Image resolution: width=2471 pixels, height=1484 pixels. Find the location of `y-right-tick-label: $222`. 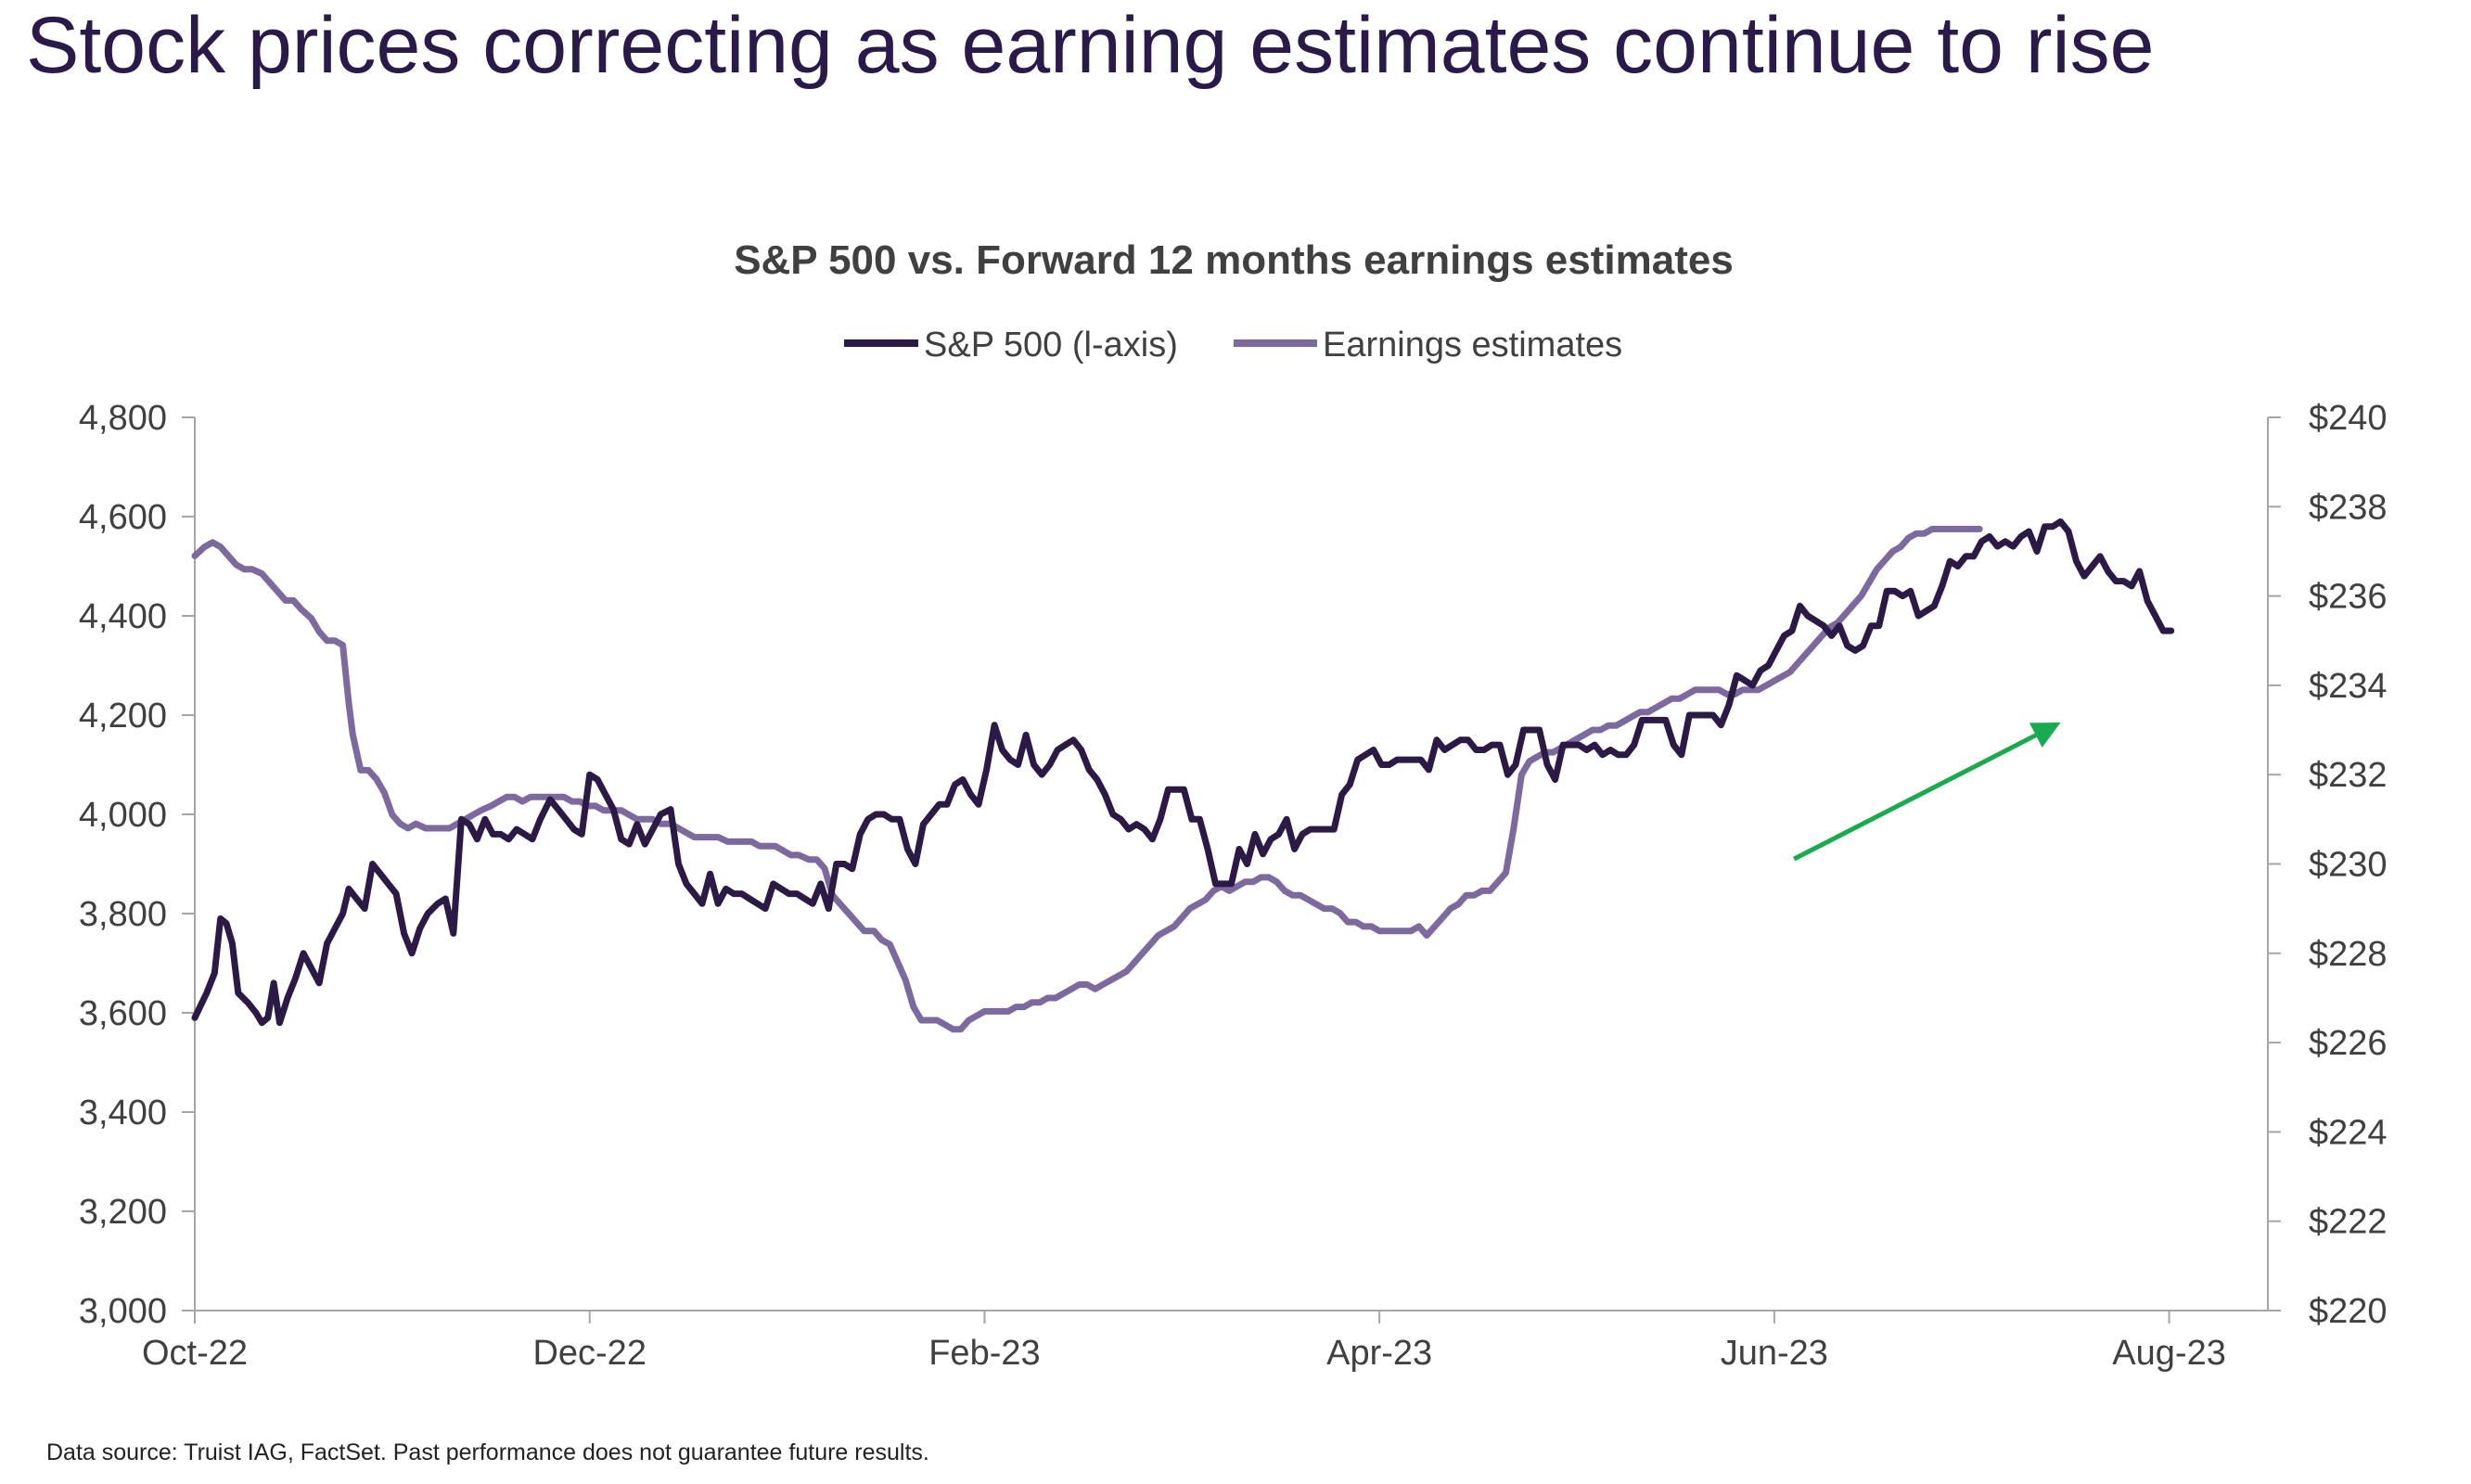

y-right-tick-label: $222 is located at coordinates (2348, 1222).